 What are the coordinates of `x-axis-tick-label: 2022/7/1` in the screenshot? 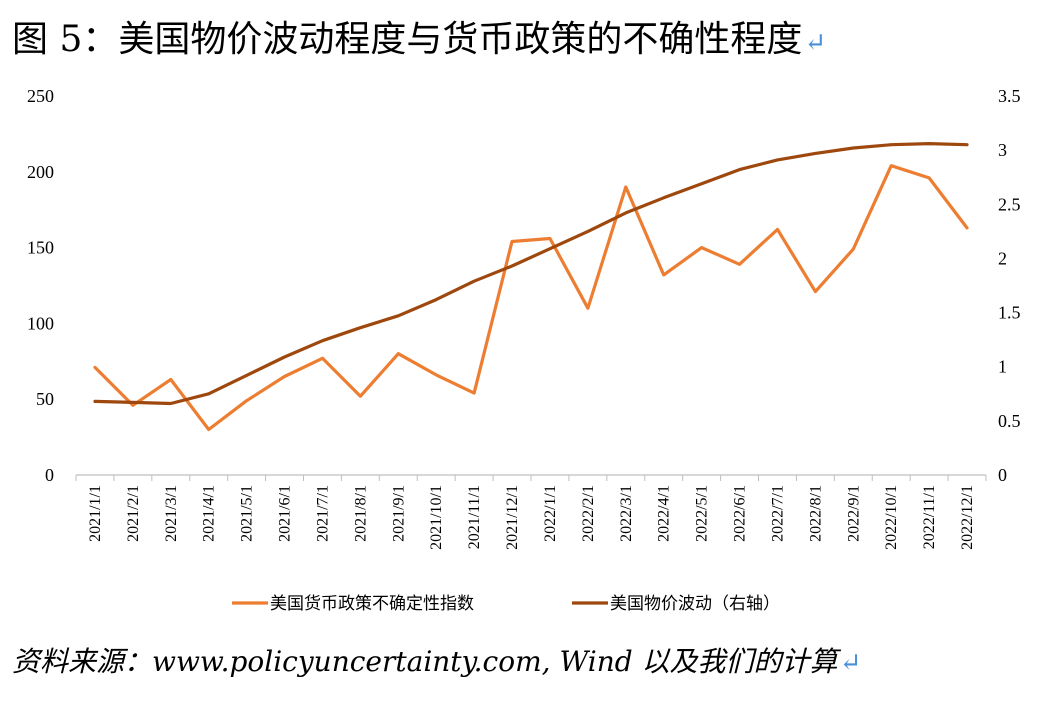 It's located at (777, 513).